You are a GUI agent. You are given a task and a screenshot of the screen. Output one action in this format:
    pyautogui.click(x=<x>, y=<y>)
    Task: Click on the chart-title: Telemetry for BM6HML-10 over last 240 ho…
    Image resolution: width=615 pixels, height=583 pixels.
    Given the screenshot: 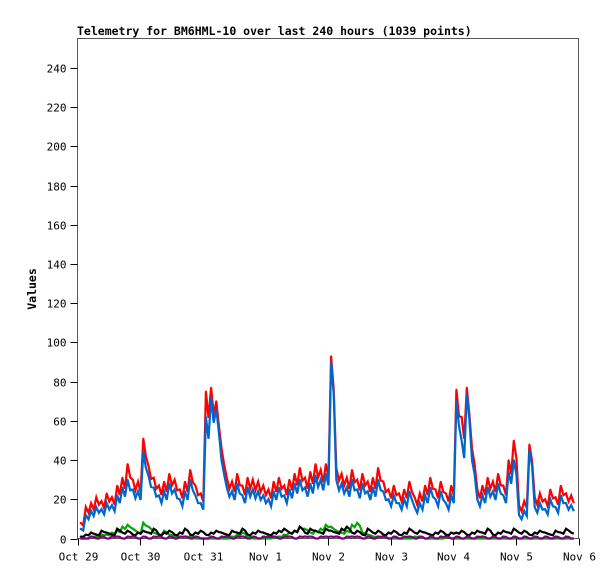 What is the action you would take?
    pyautogui.click(x=274, y=31)
    